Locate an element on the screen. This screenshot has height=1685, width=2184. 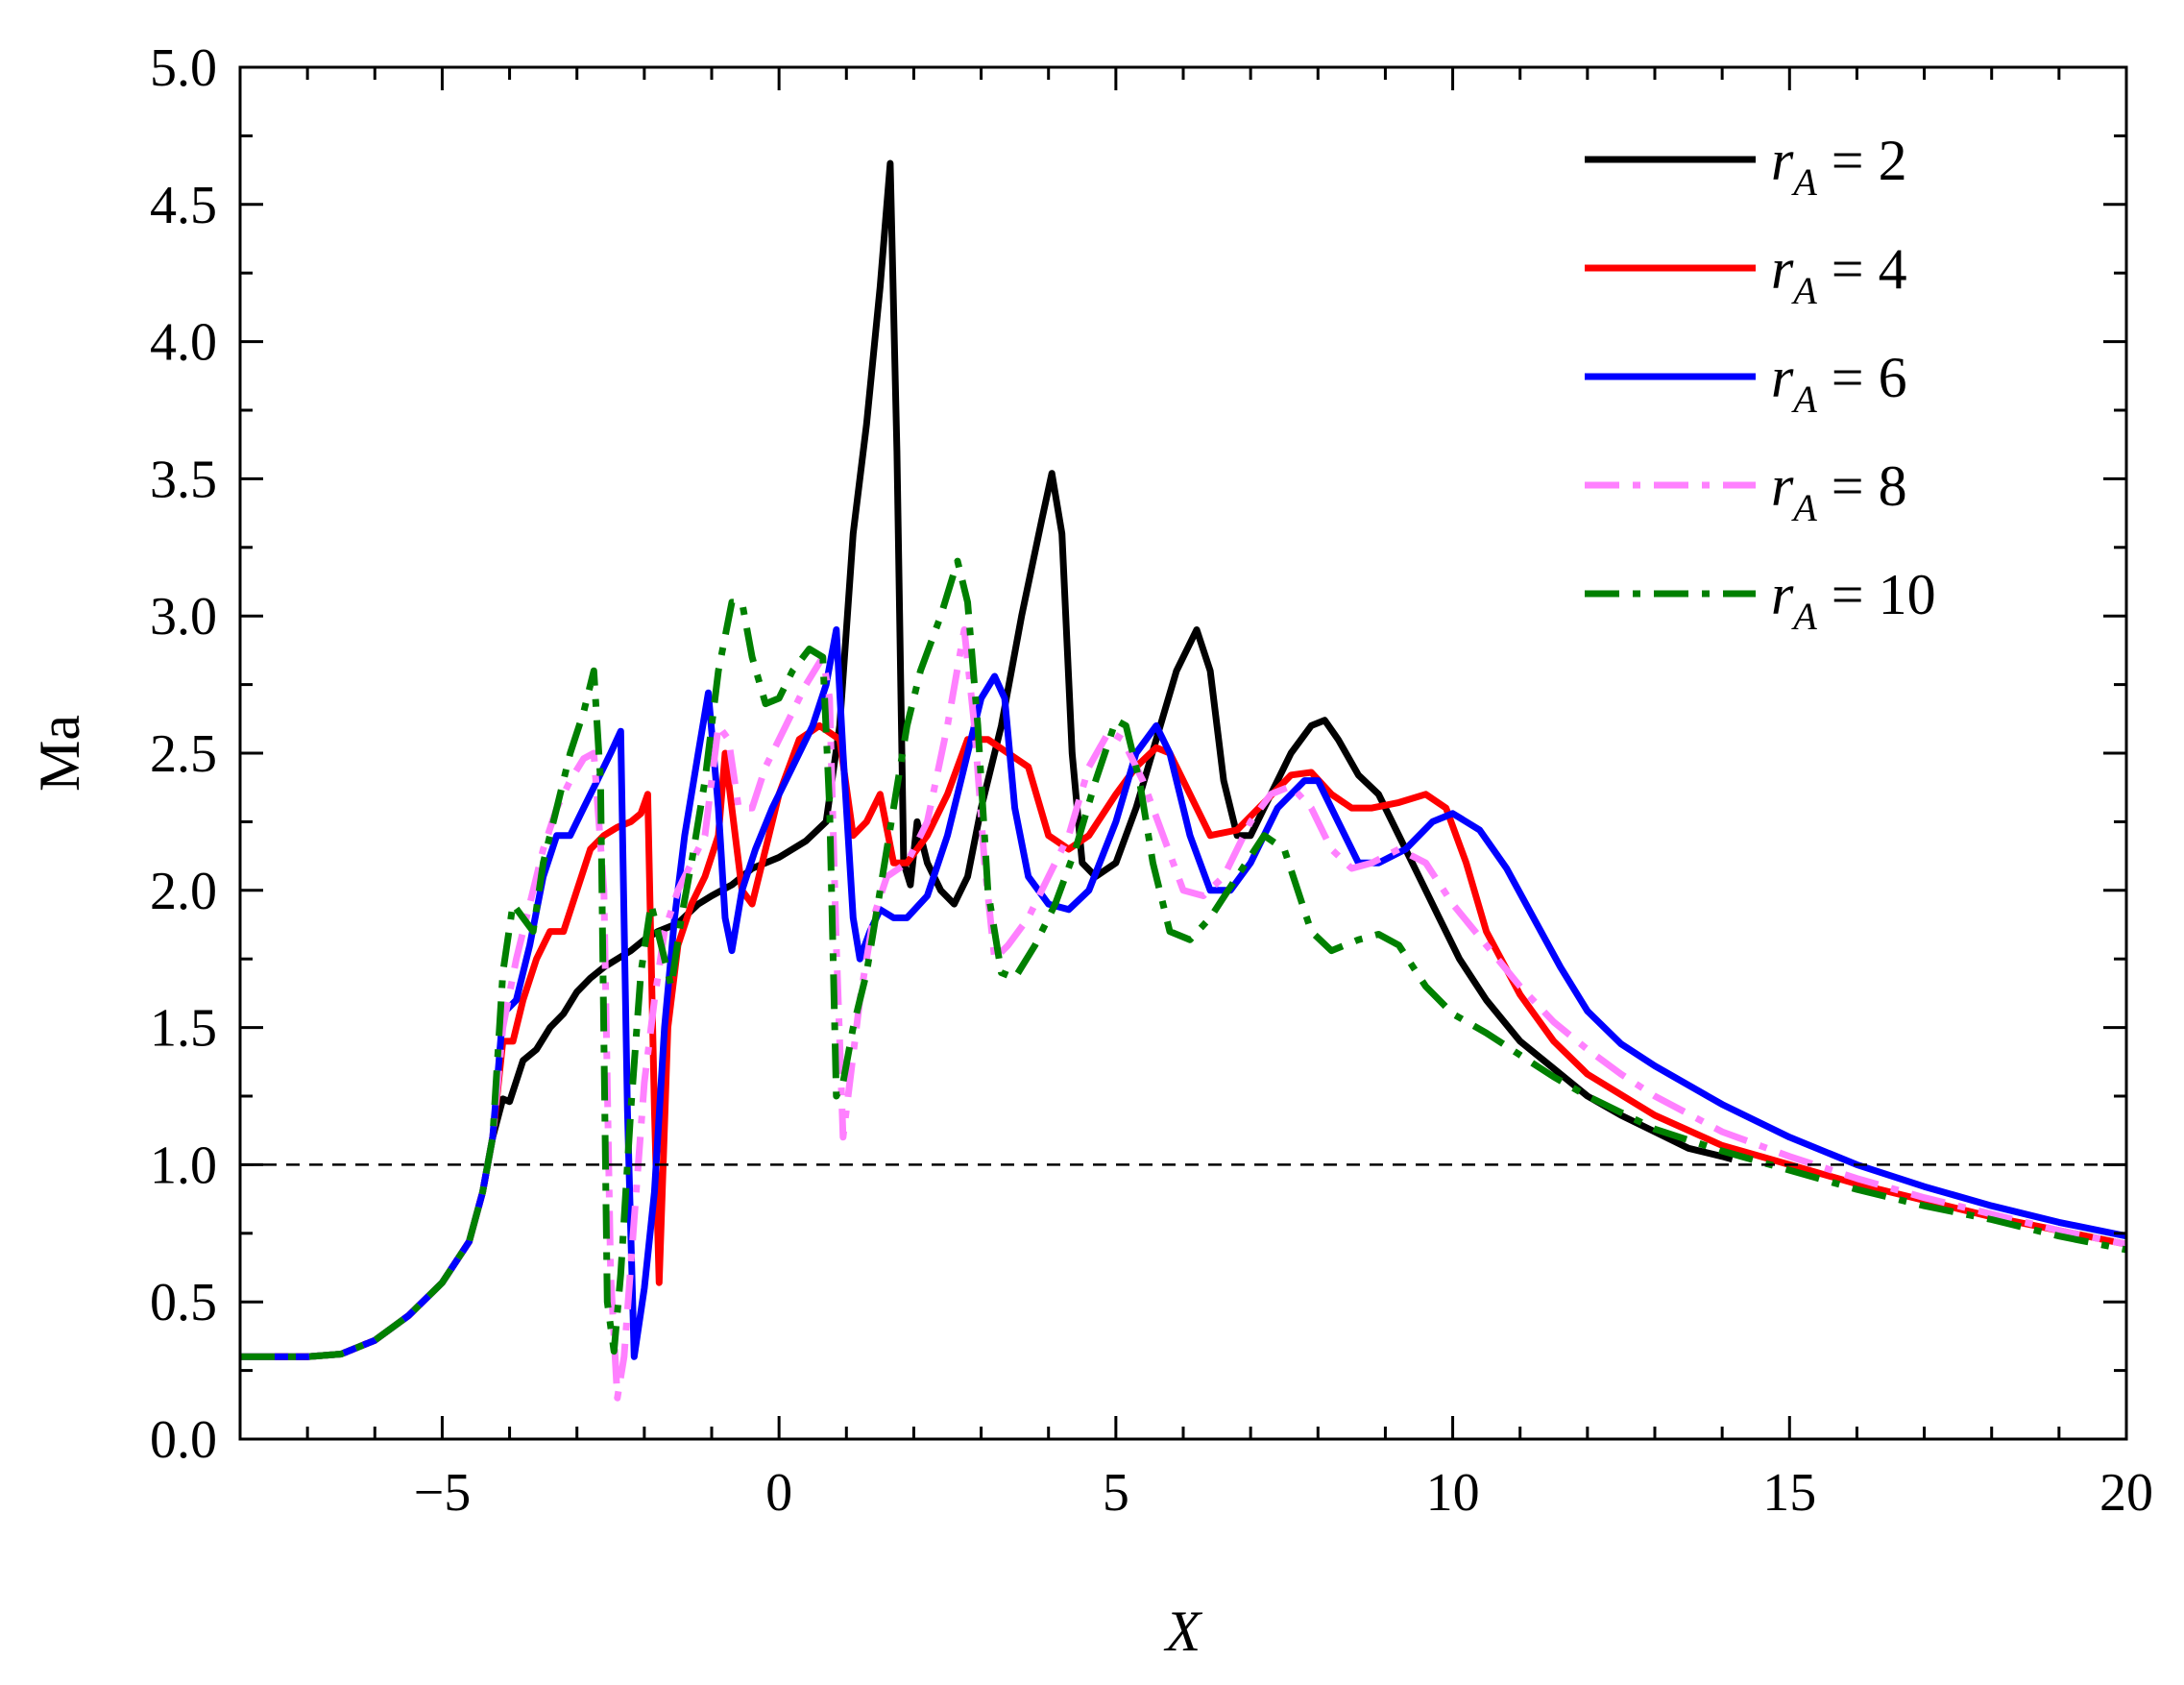
x-tick-label: 15 is located at coordinates (1789, 1493).